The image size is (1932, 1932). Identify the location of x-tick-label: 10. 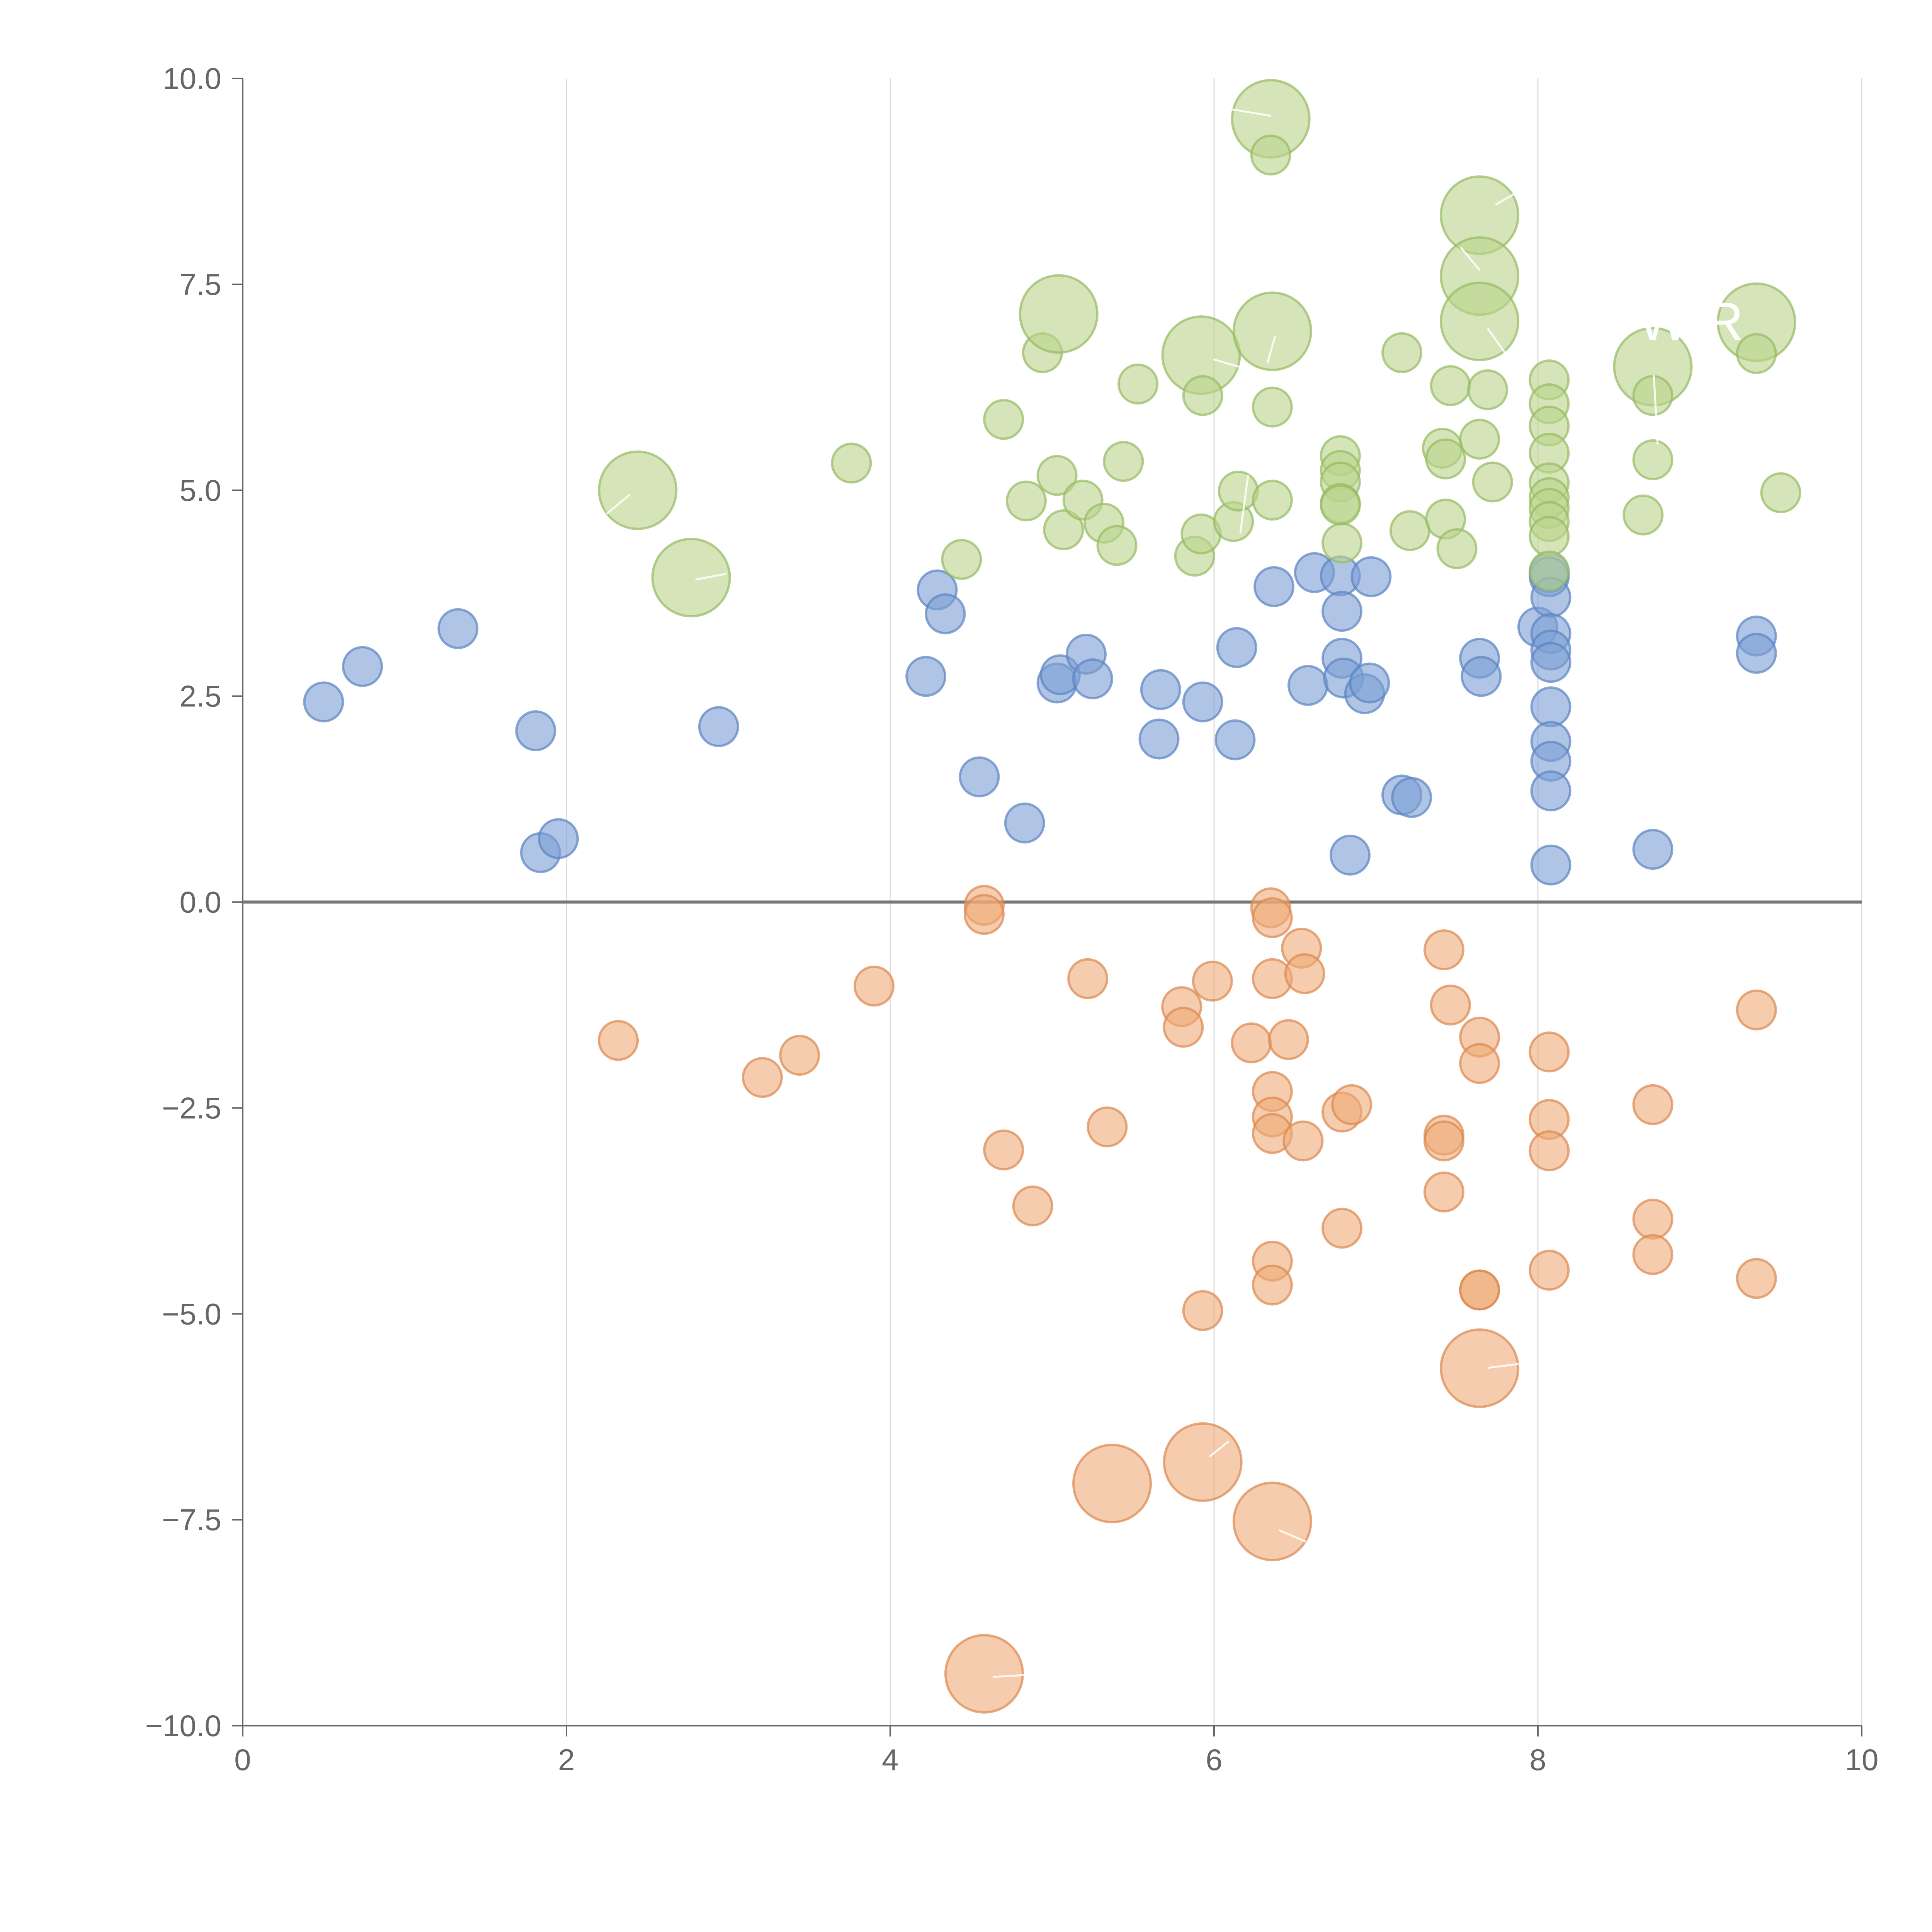
(1862, 1760).